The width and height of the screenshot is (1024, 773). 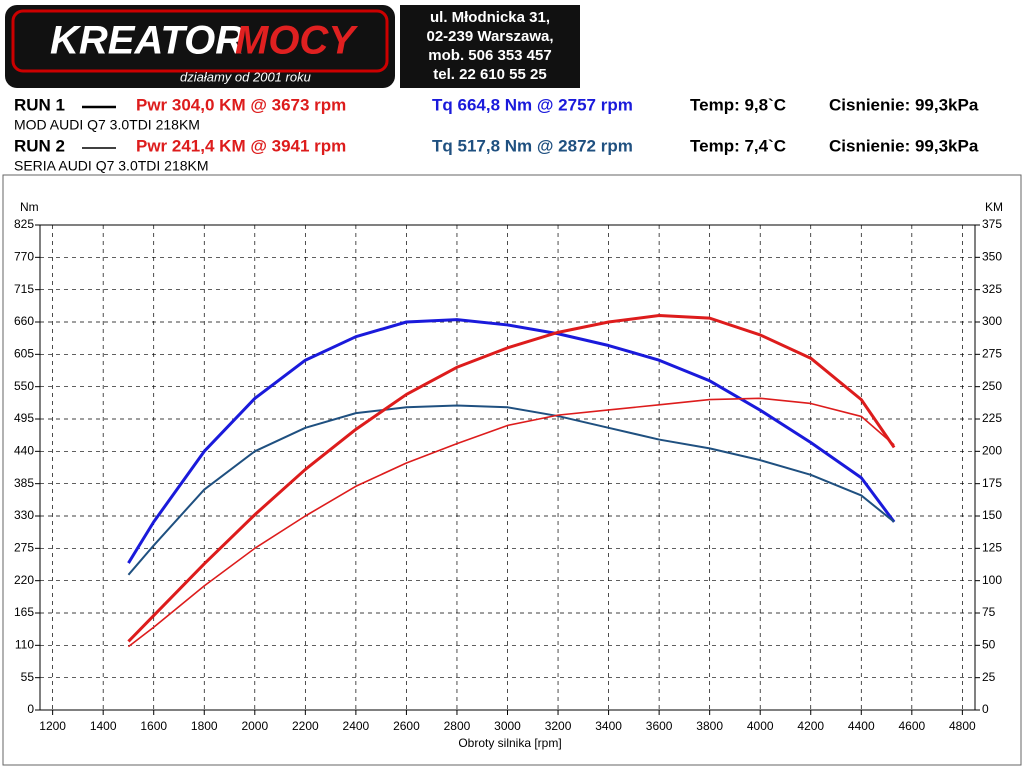 I want to click on y2-tick-label: 275, so click(x=992, y=354).